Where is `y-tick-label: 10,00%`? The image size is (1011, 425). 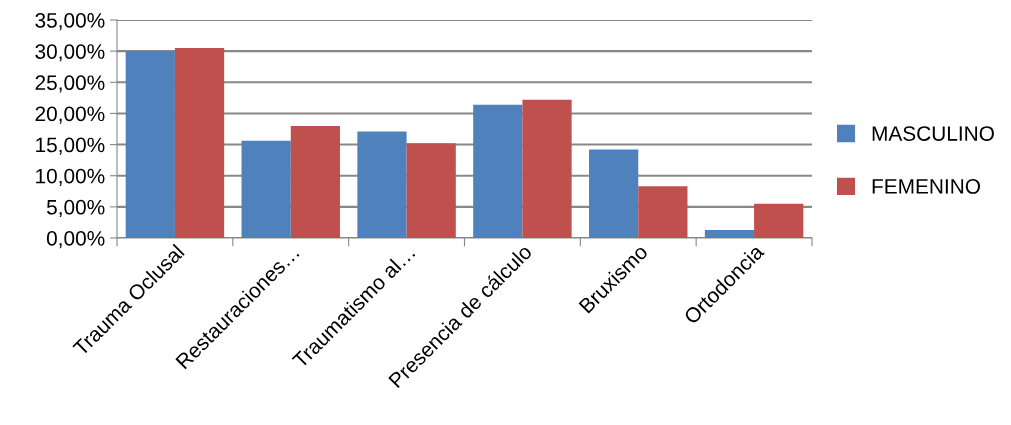
y-tick-label: 10,00% is located at coordinates (70, 177).